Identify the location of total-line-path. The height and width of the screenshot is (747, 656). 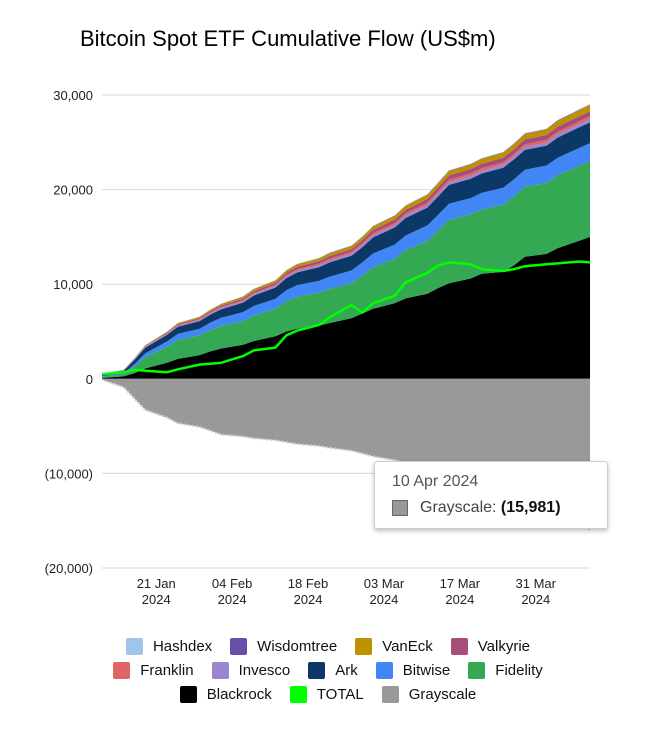
(346, 318).